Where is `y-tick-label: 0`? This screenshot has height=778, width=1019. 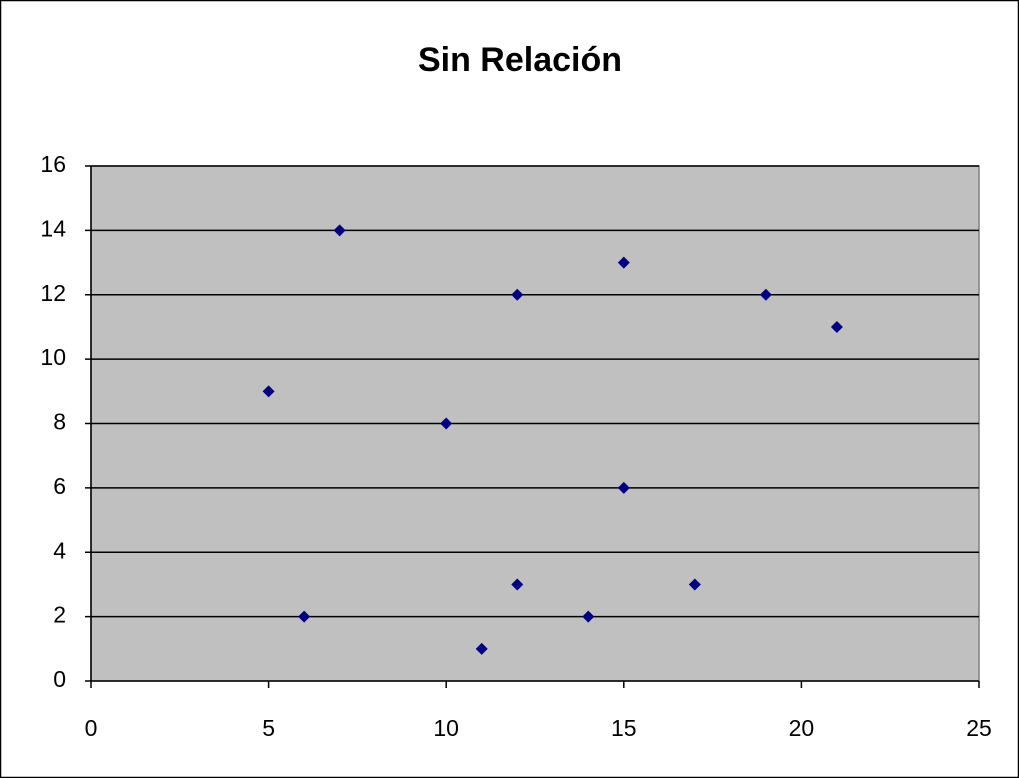
y-tick-label: 0 is located at coordinates (59, 679).